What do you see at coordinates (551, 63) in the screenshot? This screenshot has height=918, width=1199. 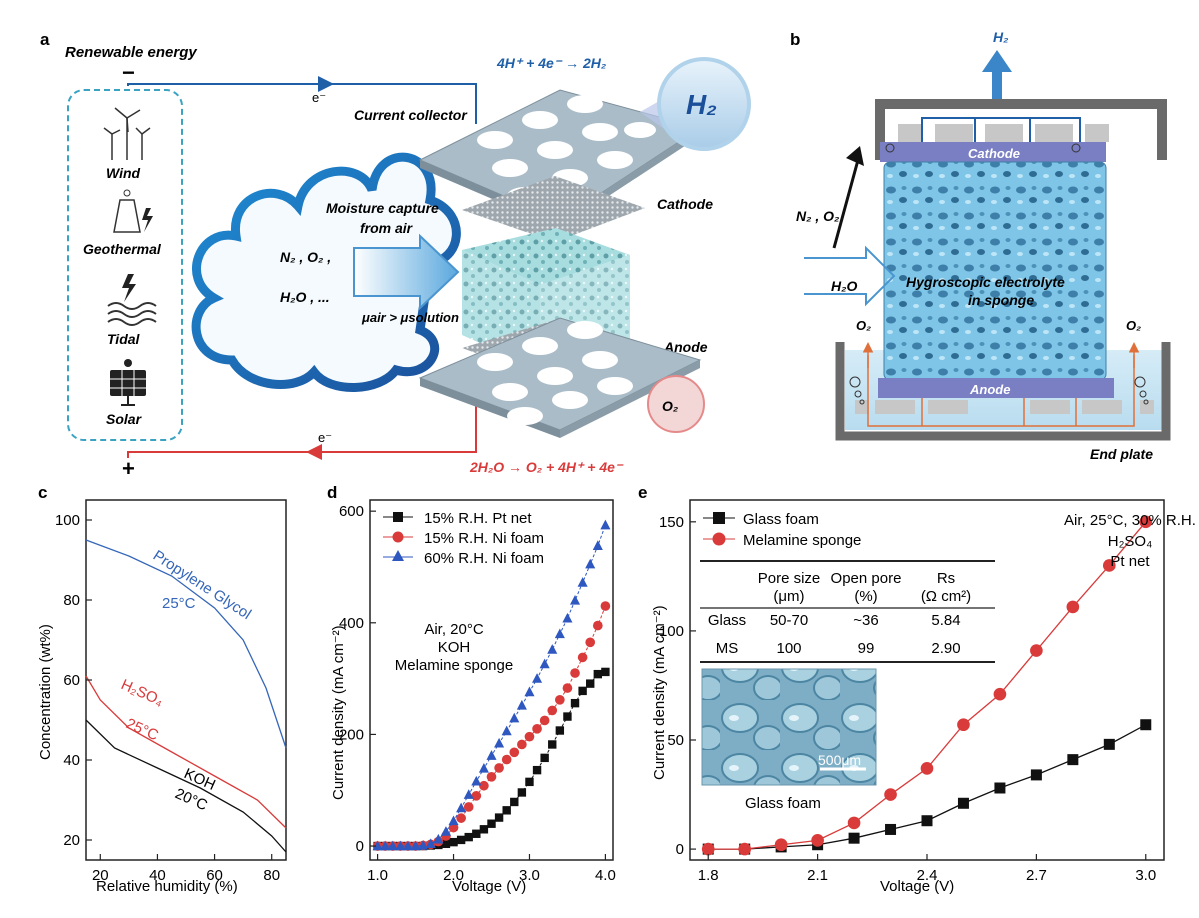 I see `cathode-equation: 4H⁺ + 4e⁻ → 2H₂` at bounding box center [551, 63].